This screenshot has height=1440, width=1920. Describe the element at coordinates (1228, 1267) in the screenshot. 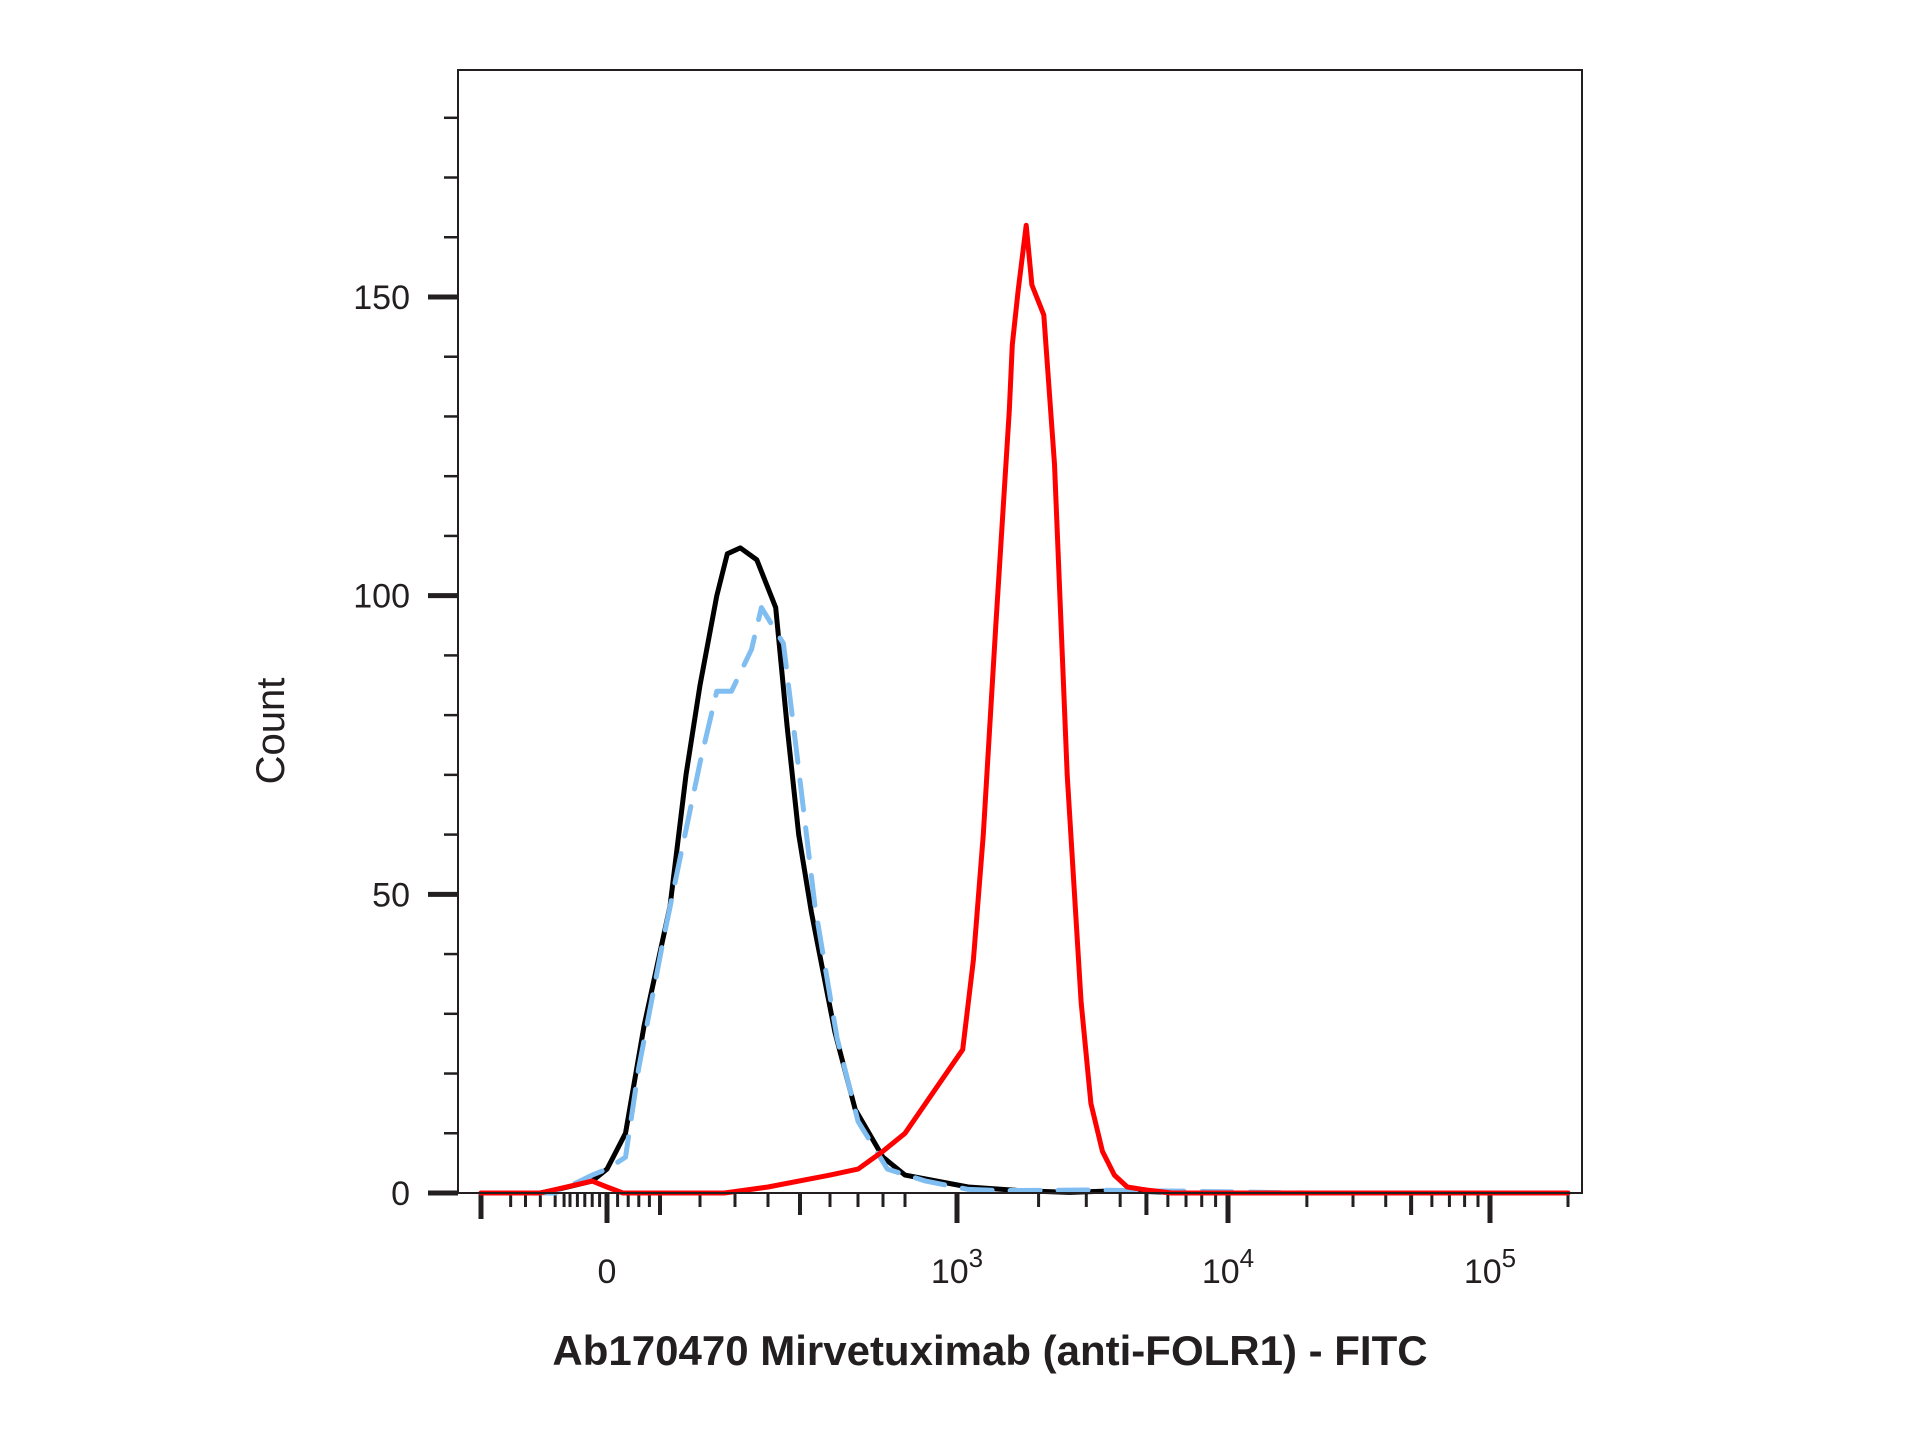

I see `x-tick-label: 10⁴` at that location.